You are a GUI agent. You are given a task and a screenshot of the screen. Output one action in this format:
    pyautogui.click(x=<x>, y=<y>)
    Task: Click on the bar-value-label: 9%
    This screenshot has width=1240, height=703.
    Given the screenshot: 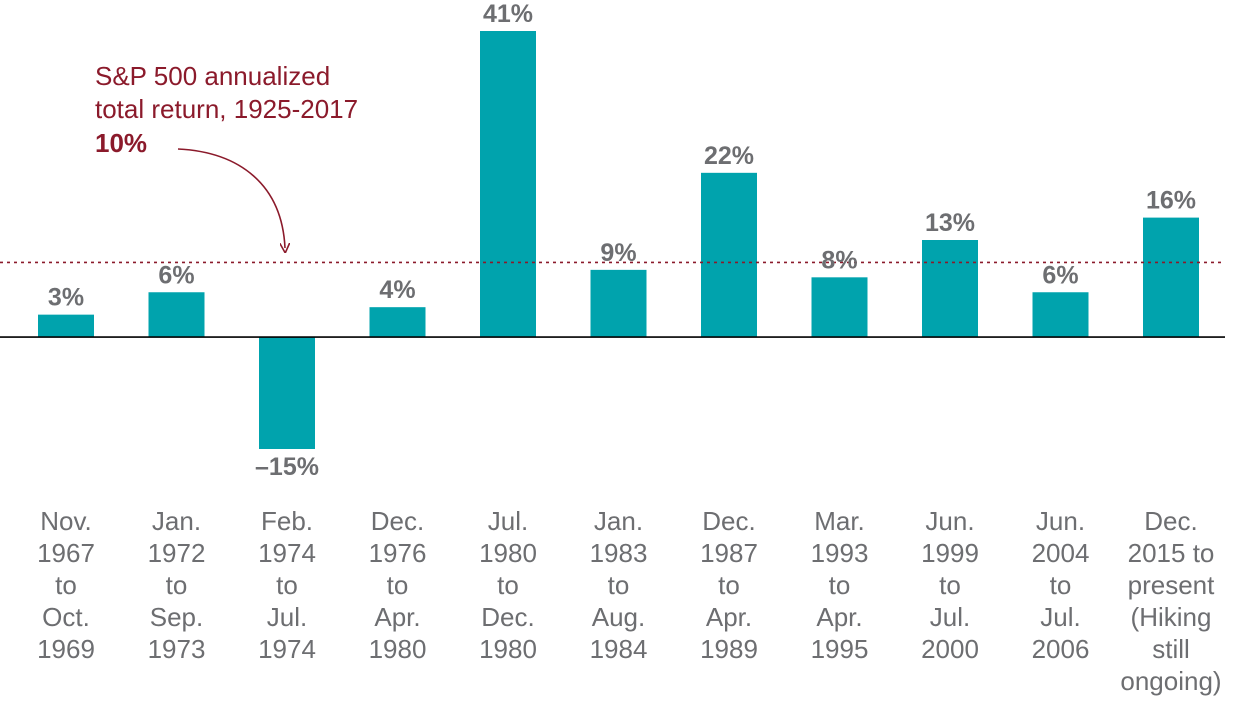 What is the action you would take?
    pyautogui.click(x=618, y=253)
    